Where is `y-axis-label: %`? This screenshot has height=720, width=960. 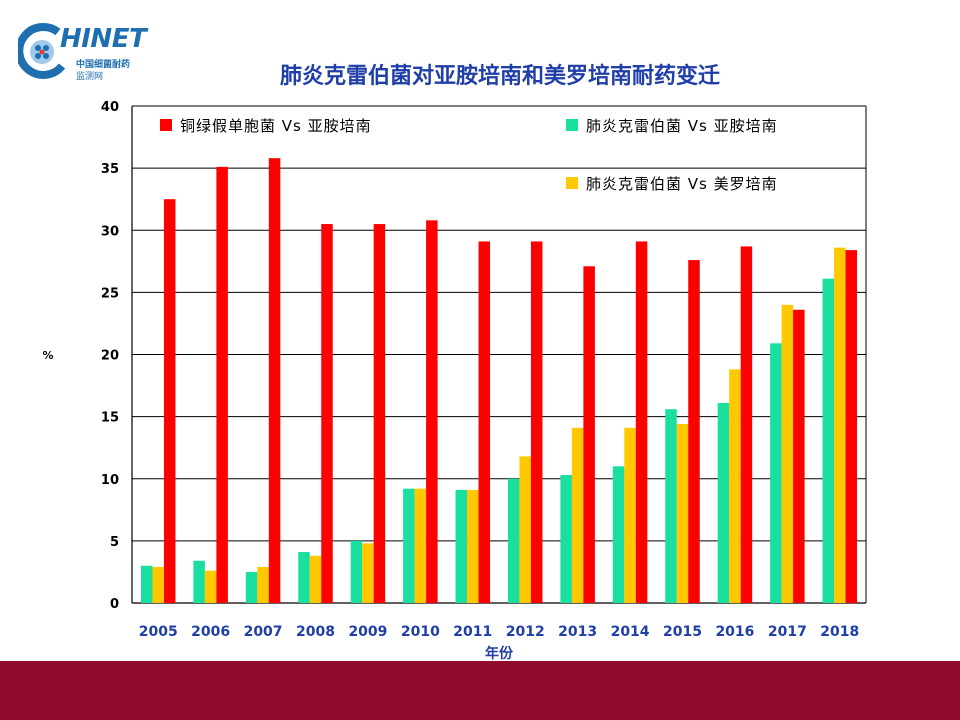 y-axis-label: % is located at coordinates (47, 355).